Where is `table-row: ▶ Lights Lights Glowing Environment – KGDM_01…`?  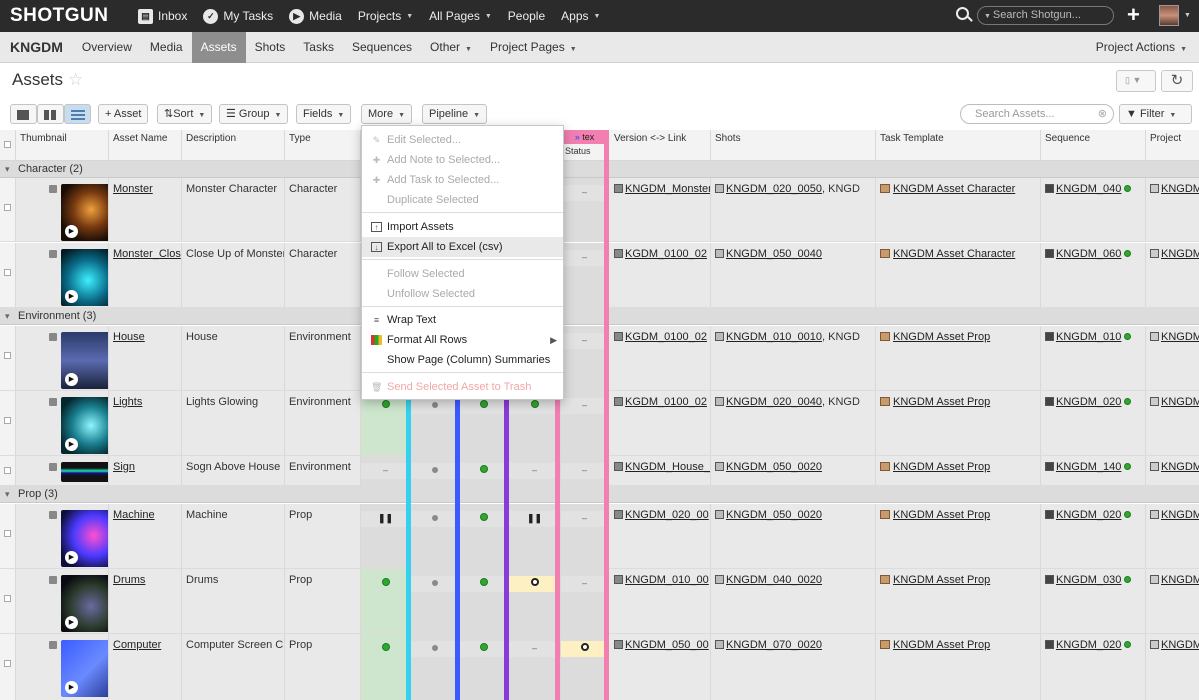 table-row: ▶ Lights Lights Glowing Environment – KGDM_01… is located at coordinates (599, 423).